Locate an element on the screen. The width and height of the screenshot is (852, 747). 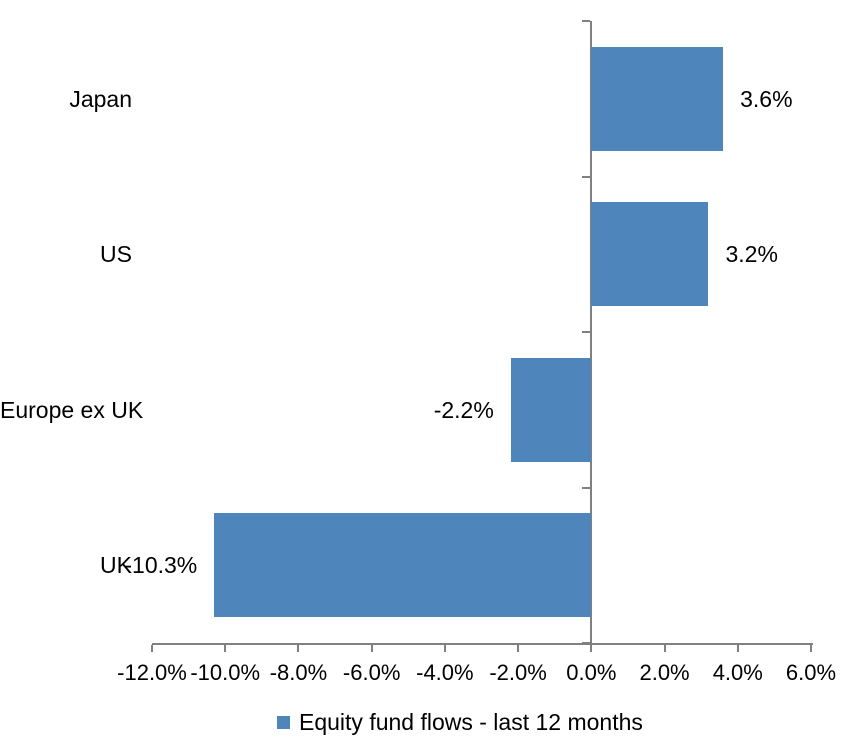
x-tick-label: -4.0% is located at coordinates (445, 672).